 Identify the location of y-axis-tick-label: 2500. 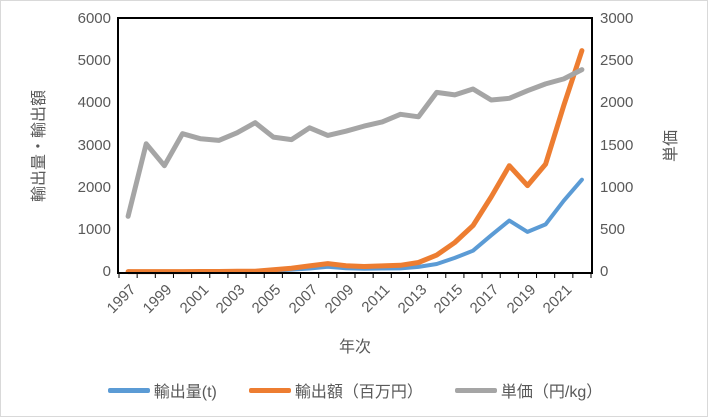
(617, 61).